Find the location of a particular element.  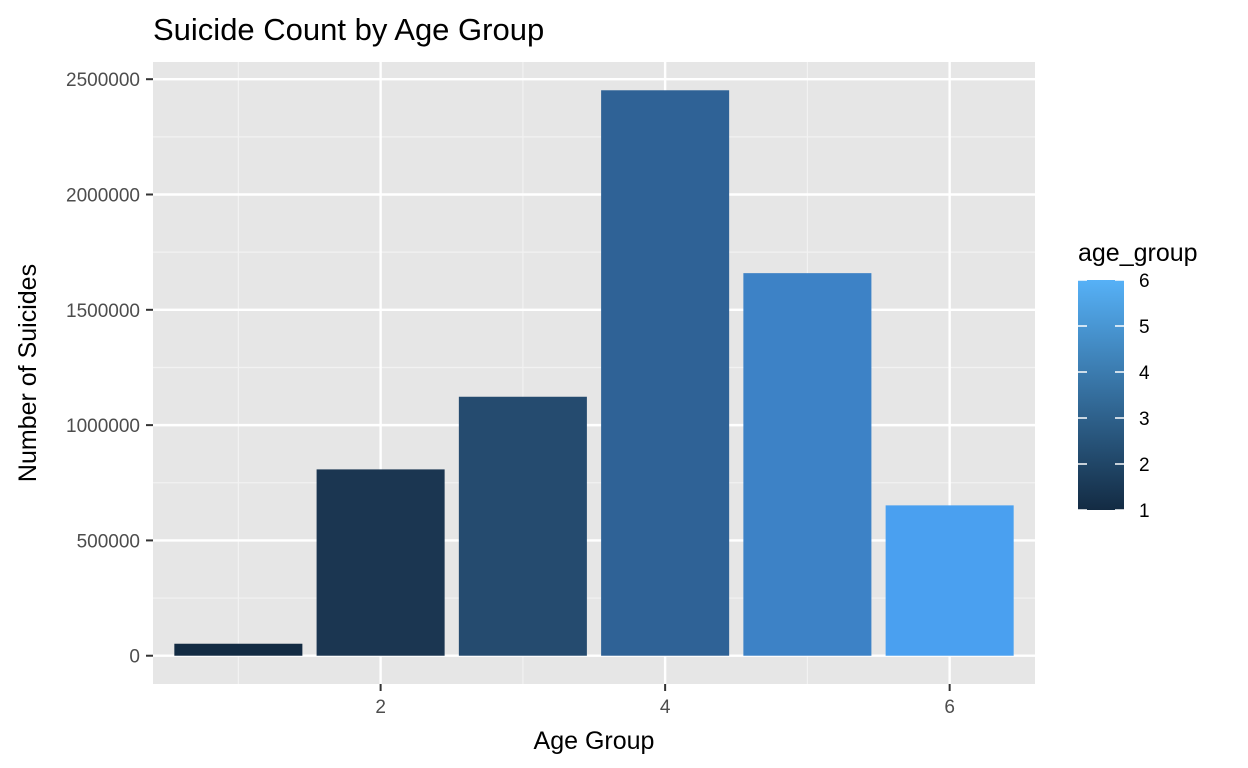

legend-tick-label: 6 is located at coordinates (1144, 281).